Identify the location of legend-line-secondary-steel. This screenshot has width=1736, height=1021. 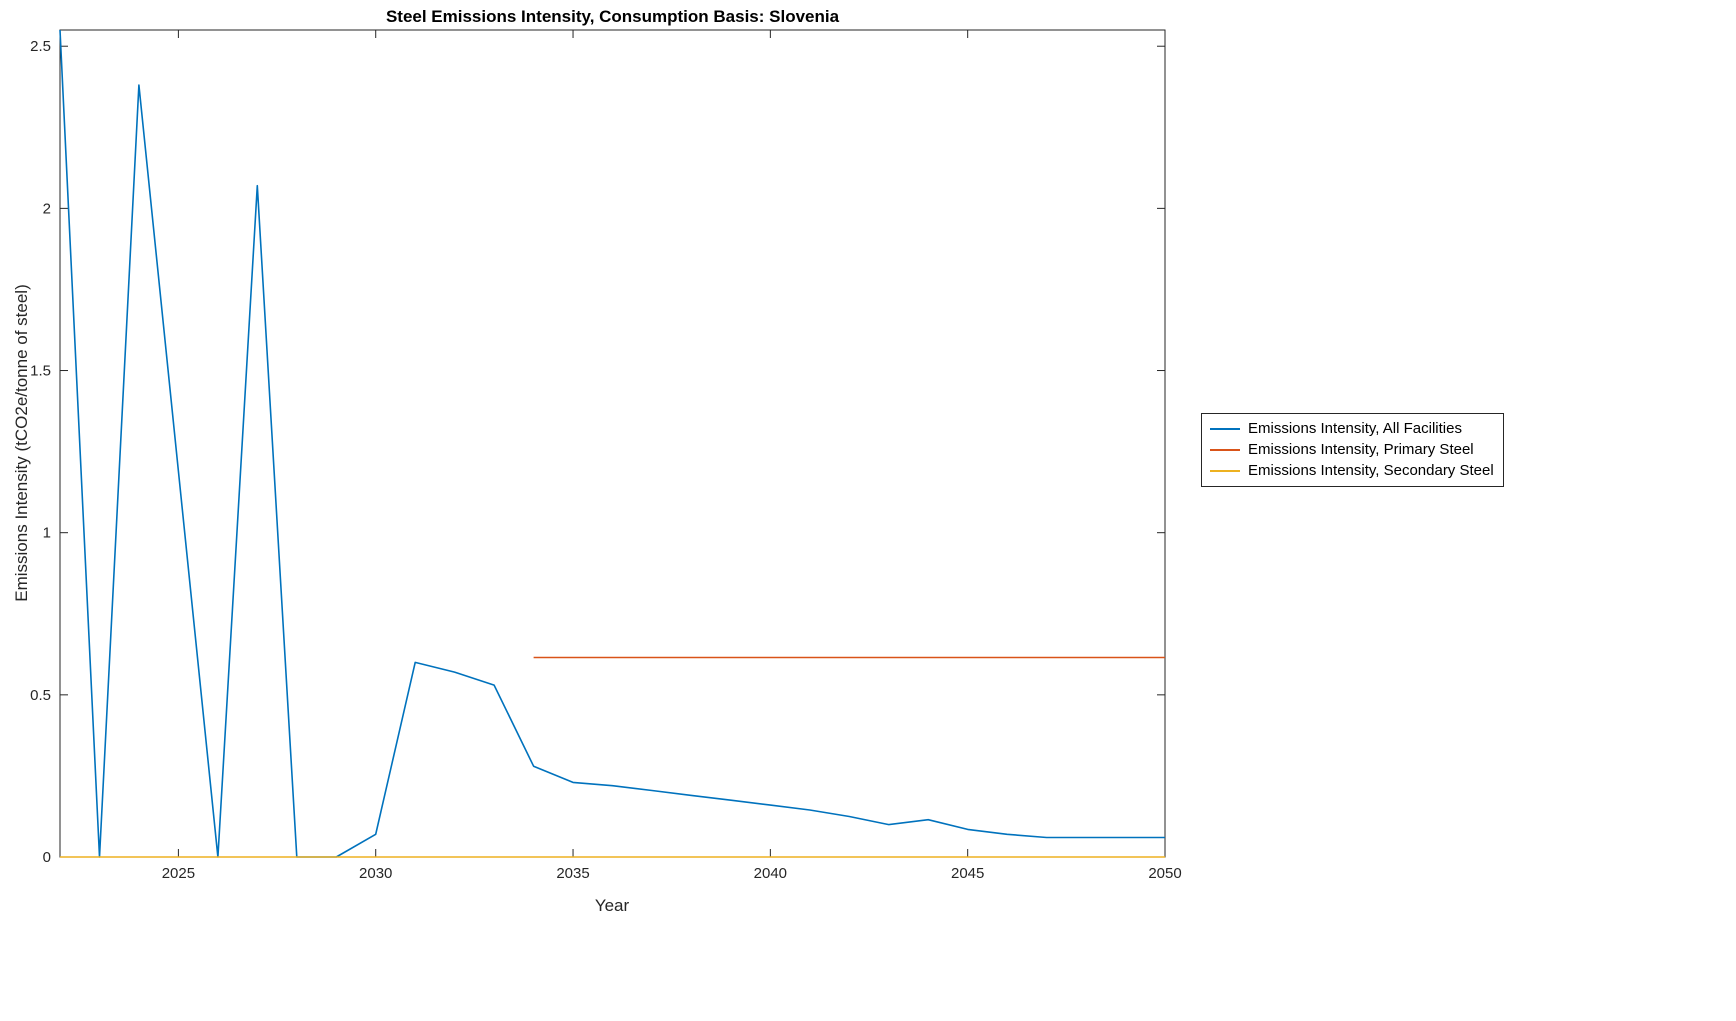
(1225, 470).